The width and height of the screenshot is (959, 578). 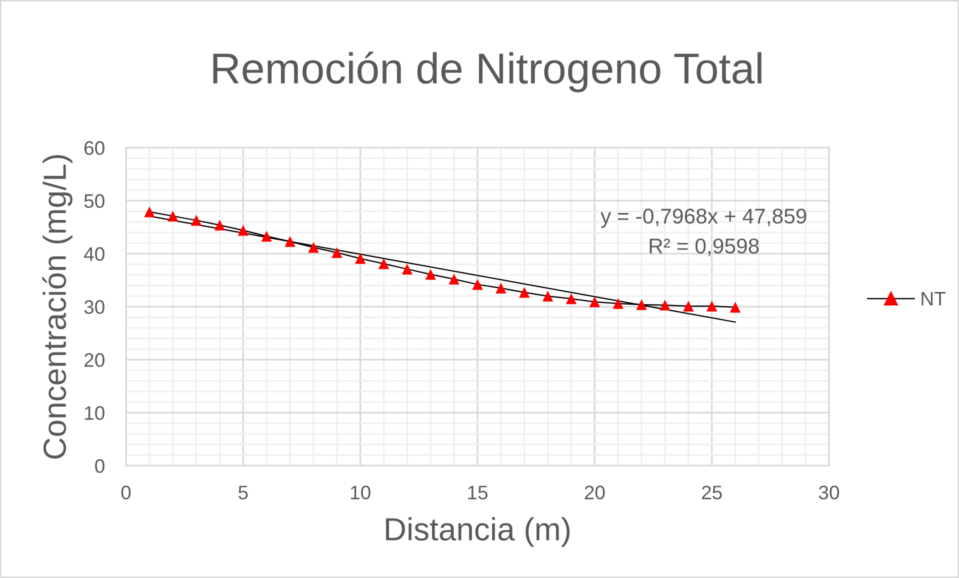 What do you see at coordinates (703, 218) in the screenshot?
I see `annotation: y = -0,7968x + 47,859` at bounding box center [703, 218].